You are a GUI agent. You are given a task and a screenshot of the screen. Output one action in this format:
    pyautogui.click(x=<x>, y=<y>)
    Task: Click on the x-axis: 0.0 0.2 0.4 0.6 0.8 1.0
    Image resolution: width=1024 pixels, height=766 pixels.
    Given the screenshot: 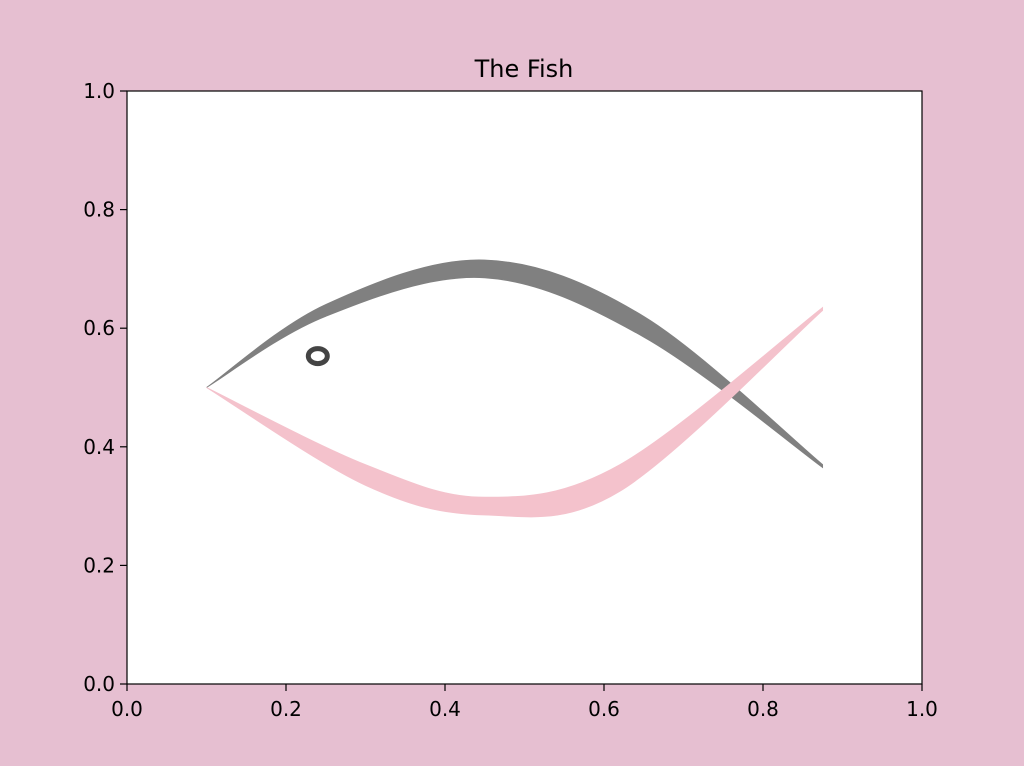 What is the action you would take?
    pyautogui.click(x=524, y=702)
    